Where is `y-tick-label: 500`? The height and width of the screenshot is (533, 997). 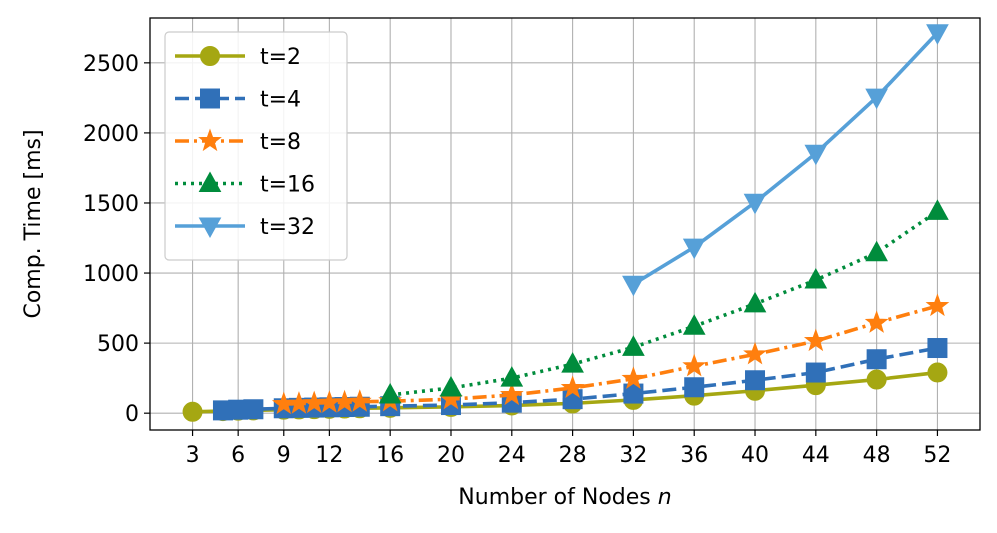
y-tick-label: 500 is located at coordinates (118, 344).